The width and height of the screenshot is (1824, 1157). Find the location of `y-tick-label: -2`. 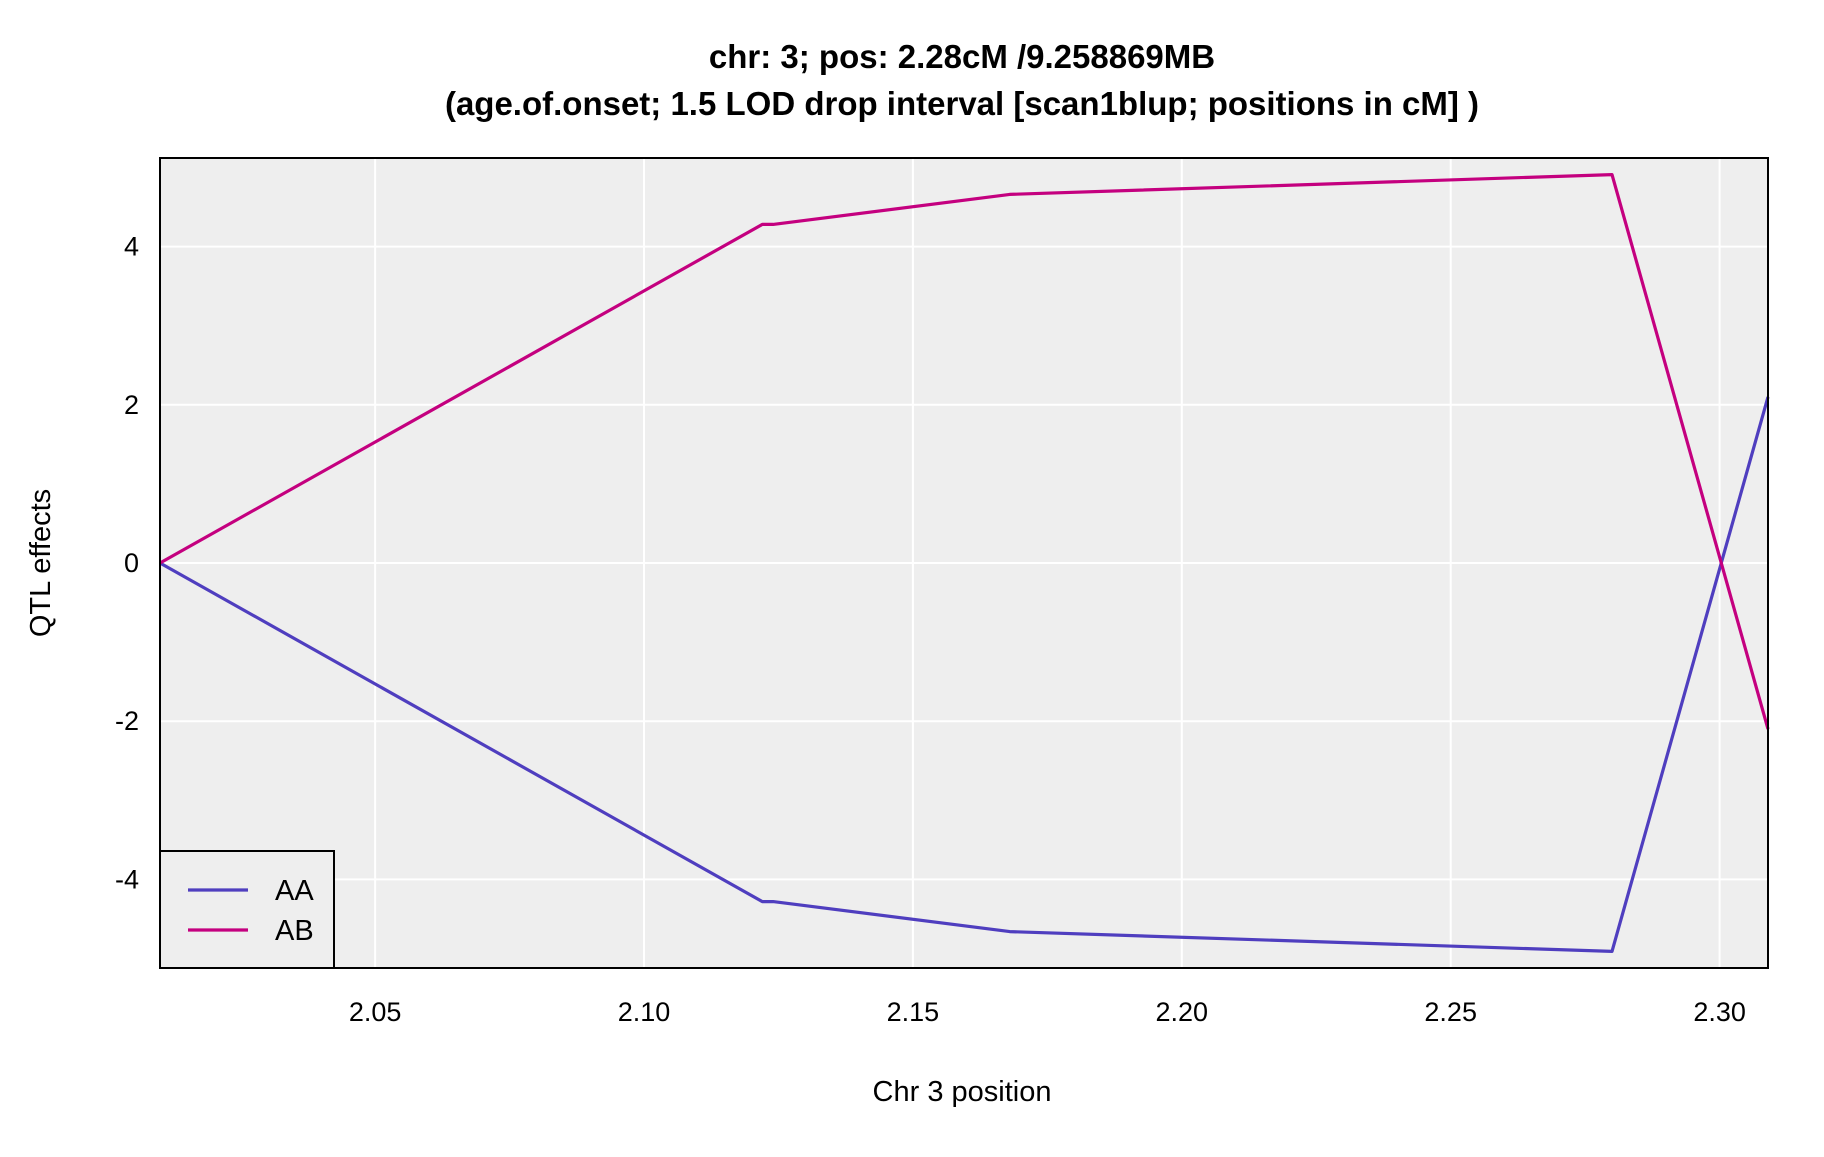

y-tick-label: -2 is located at coordinates (127, 721).